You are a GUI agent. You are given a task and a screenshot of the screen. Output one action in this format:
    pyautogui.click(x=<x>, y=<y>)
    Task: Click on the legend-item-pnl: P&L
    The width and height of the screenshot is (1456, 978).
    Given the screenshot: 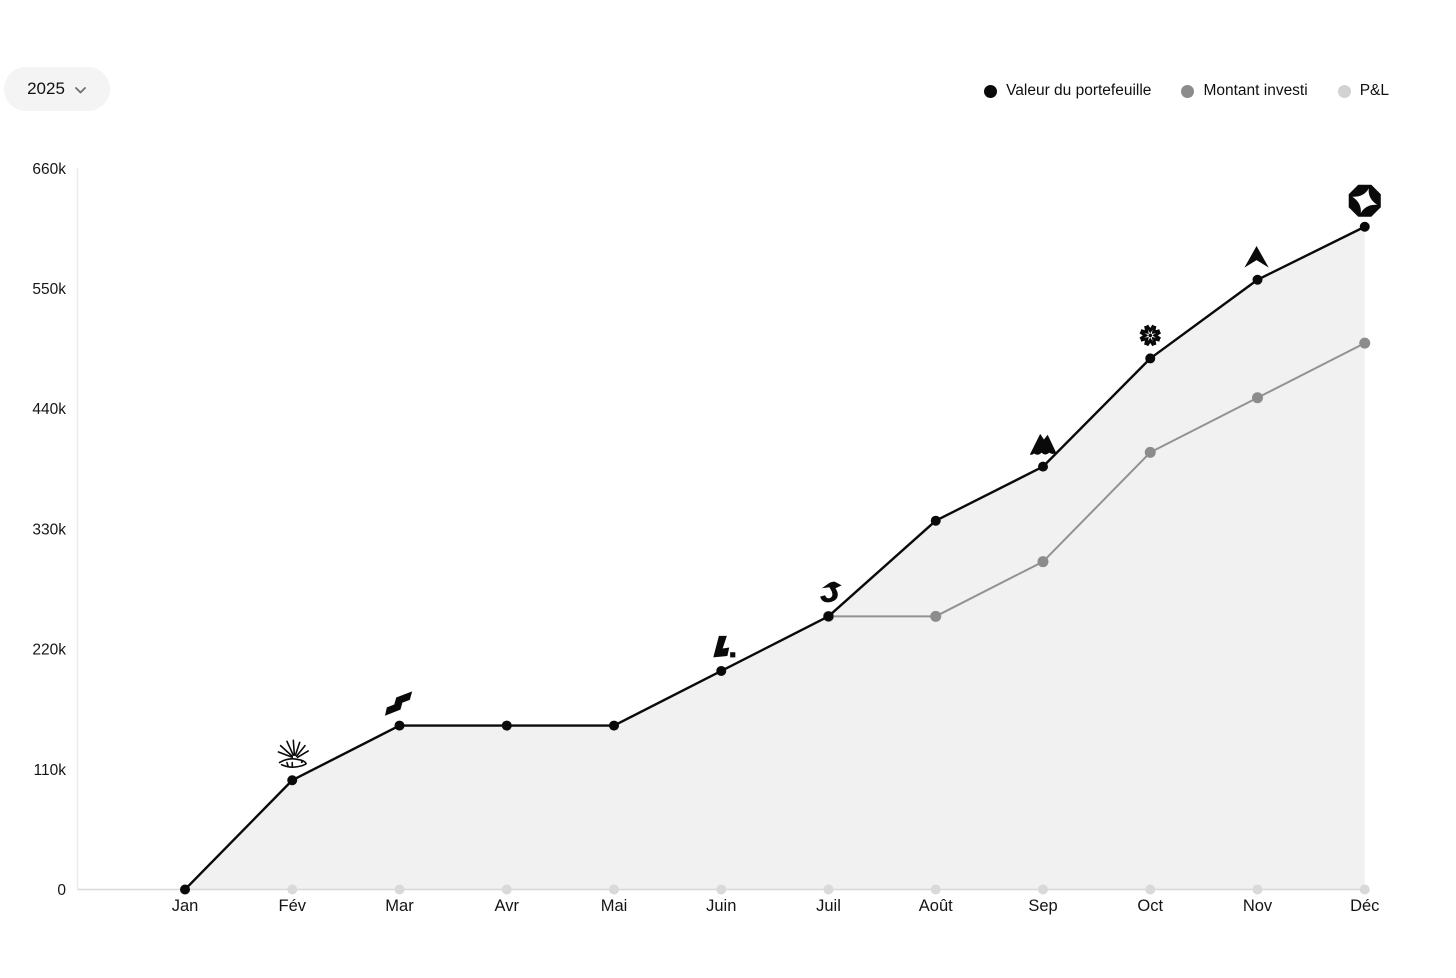 What is the action you would take?
    pyautogui.click(x=1363, y=91)
    